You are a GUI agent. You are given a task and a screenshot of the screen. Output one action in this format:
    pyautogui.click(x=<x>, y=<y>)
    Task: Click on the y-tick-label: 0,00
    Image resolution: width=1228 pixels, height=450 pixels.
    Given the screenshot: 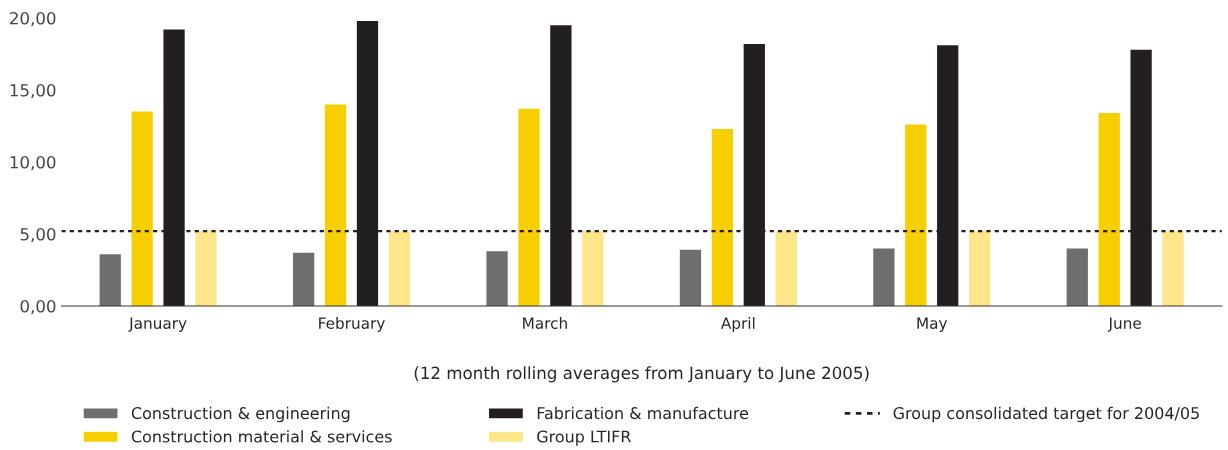 What is the action you would take?
    pyautogui.click(x=38, y=307)
    